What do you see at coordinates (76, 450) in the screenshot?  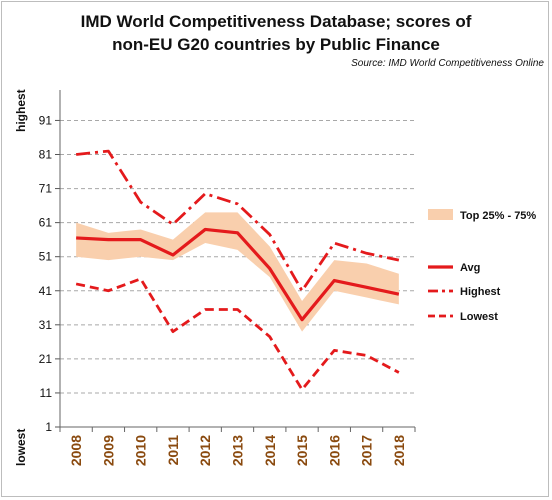 I see `x-tick-label: 2008` at bounding box center [76, 450].